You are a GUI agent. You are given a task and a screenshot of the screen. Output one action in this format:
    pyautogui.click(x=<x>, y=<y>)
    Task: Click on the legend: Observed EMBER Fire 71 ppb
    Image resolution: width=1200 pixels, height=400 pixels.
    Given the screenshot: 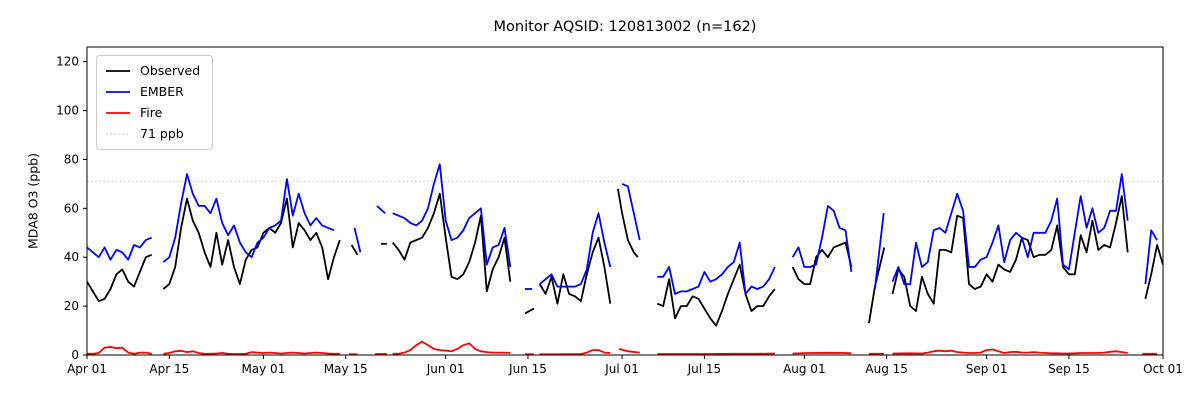 What is the action you would take?
    pyautogui.click(x=155, y=102)
    